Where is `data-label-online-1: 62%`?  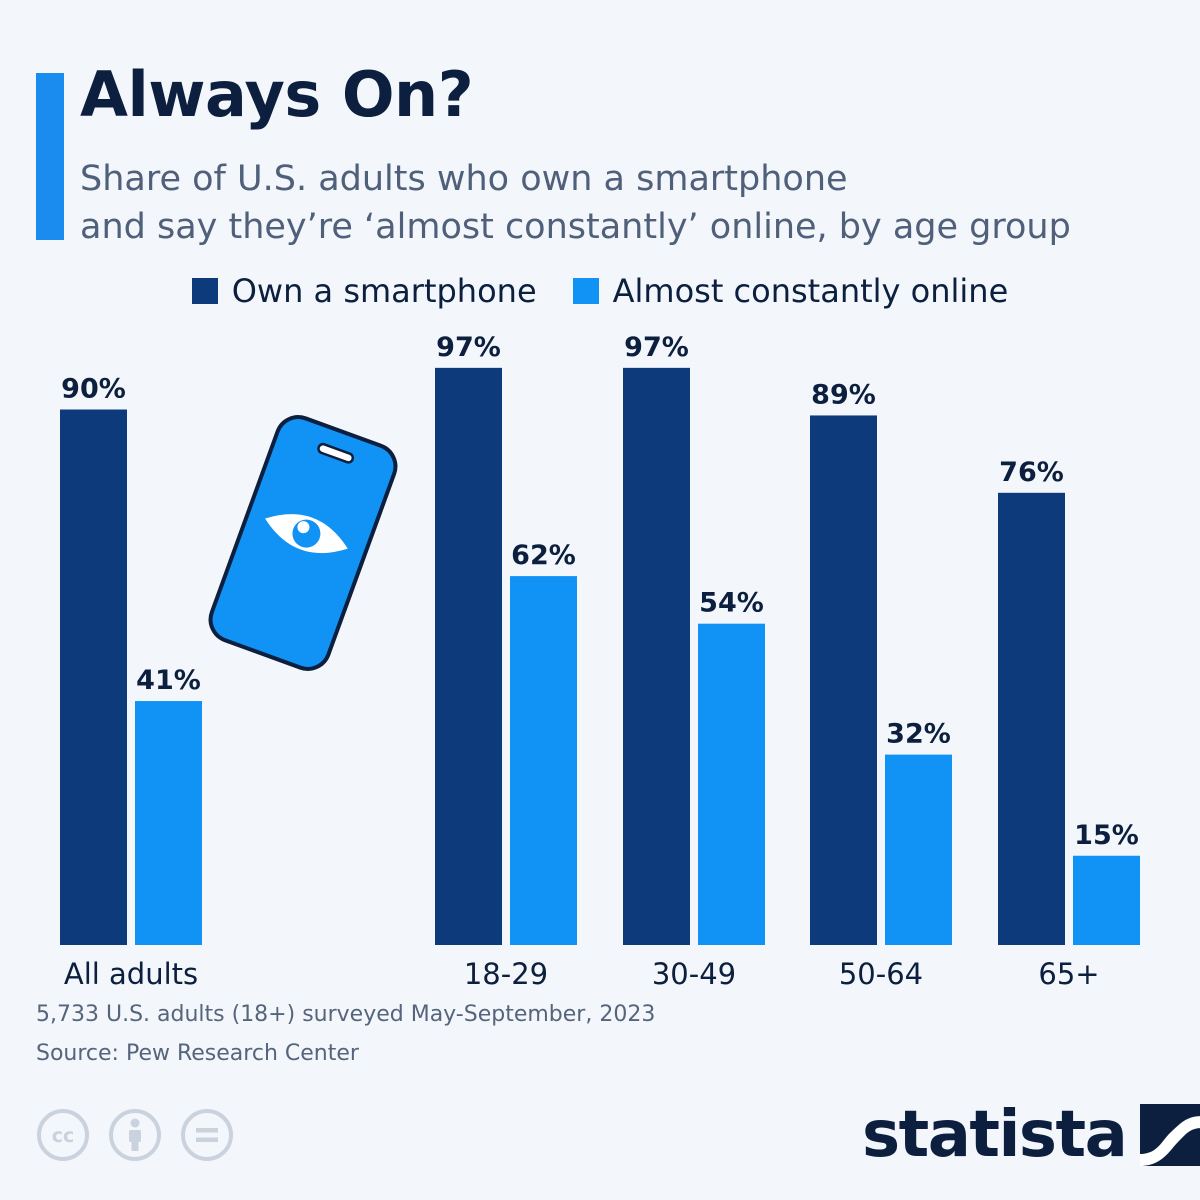 data-label-online-1: 62% is located at coordinates (543, 555).